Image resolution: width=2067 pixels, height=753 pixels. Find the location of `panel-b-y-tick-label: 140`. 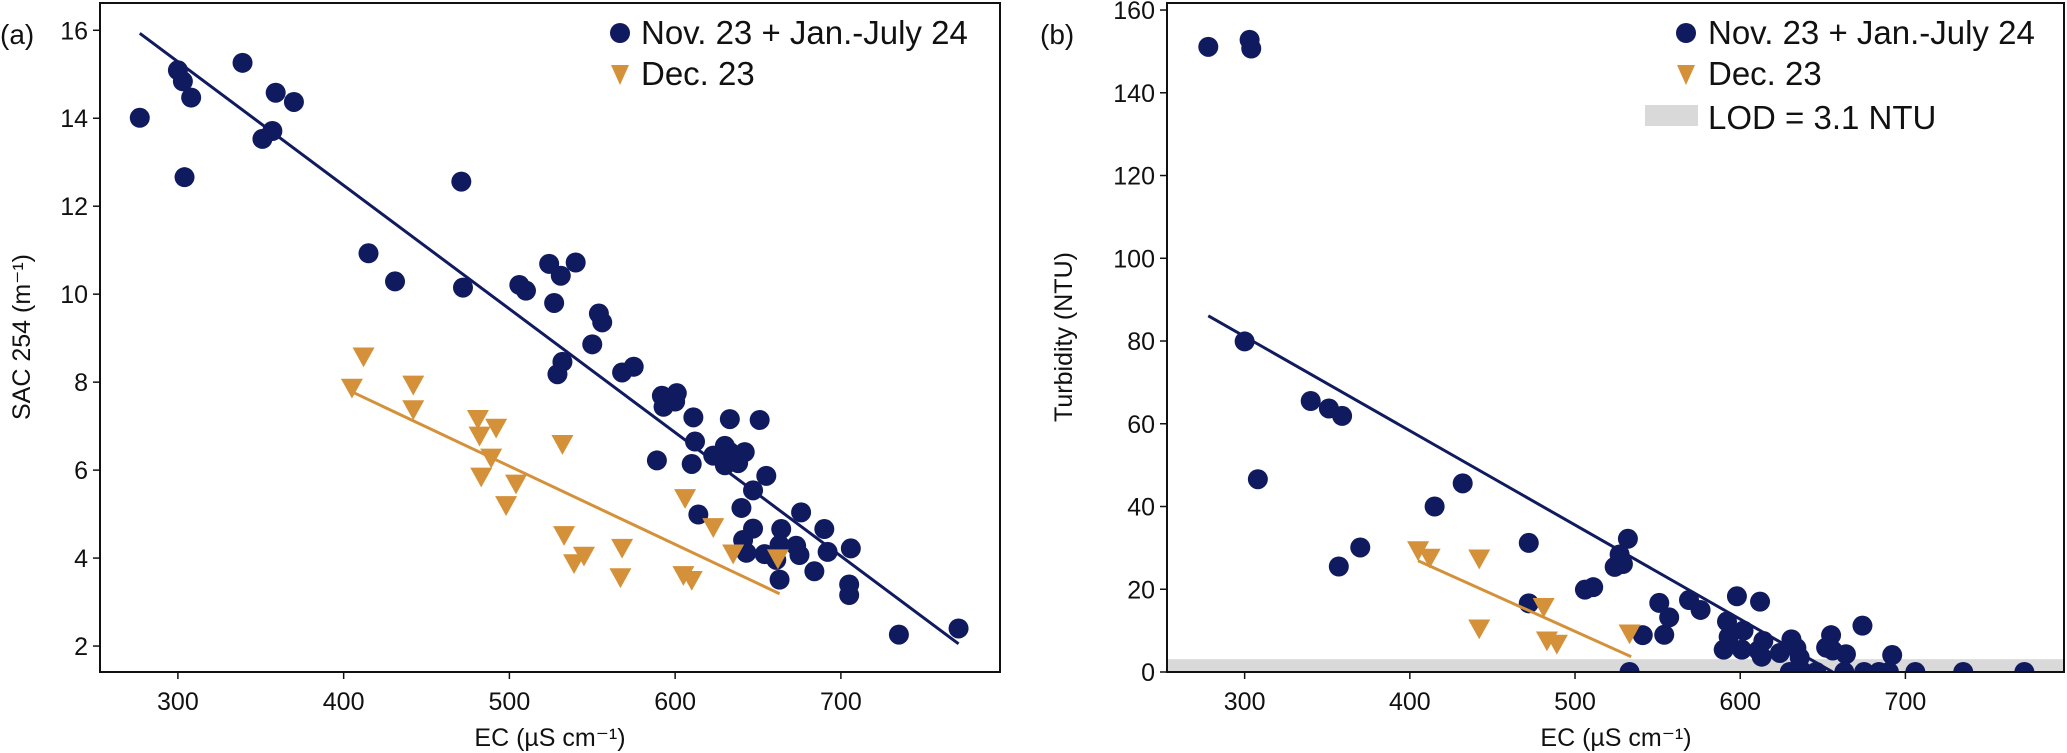

panel-b-y-tick-label: 140 is located at coordinates (1134, 94).